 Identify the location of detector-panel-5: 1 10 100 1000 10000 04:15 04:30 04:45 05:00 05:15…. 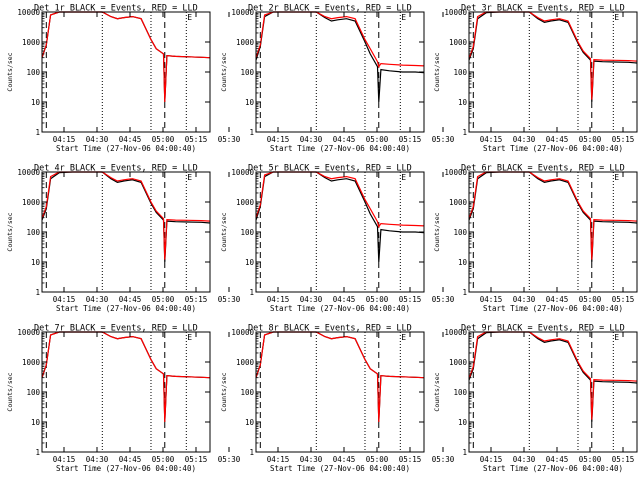
(337, 239).